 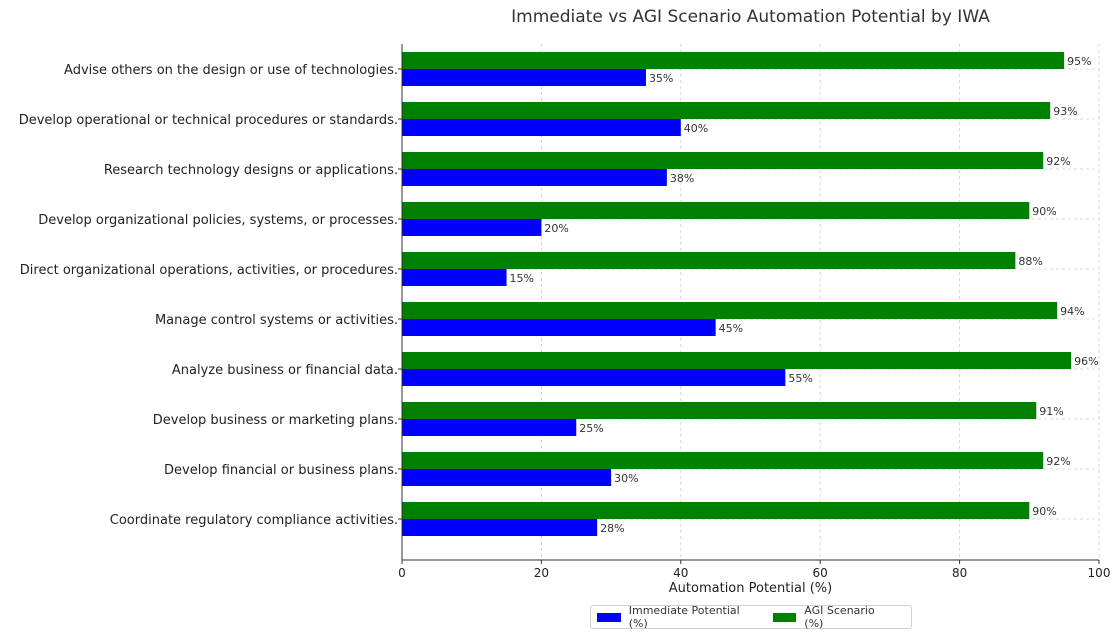 I want to click on y-tick-label: Develop business or marketing plans., so click(x=275, y=420).